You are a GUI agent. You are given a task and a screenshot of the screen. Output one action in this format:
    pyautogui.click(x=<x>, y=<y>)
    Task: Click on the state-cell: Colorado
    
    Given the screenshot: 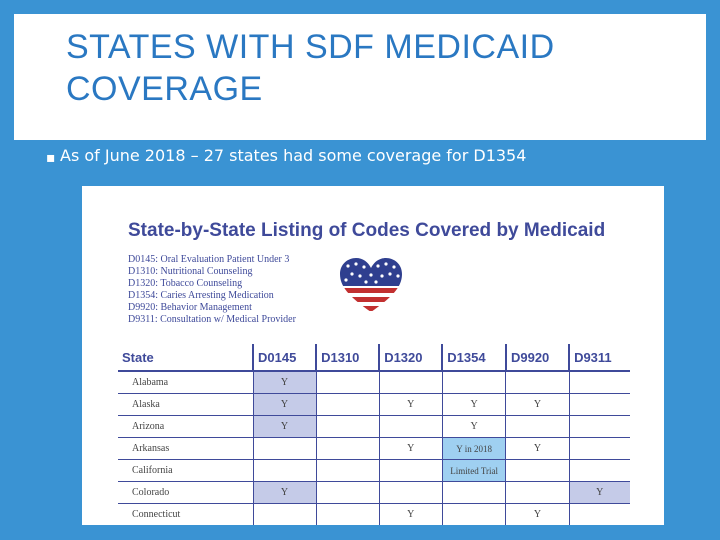 What is the action you would take?
    pyautogui.click(x=185, y=492)
    